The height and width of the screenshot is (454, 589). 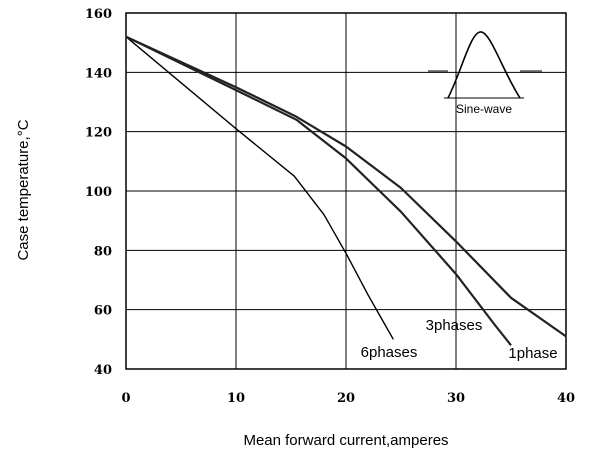 What do you see at coordinates (103, 370) in the screenshot?
I see `y-tick-label: 40` at bounding box center [103, 370].